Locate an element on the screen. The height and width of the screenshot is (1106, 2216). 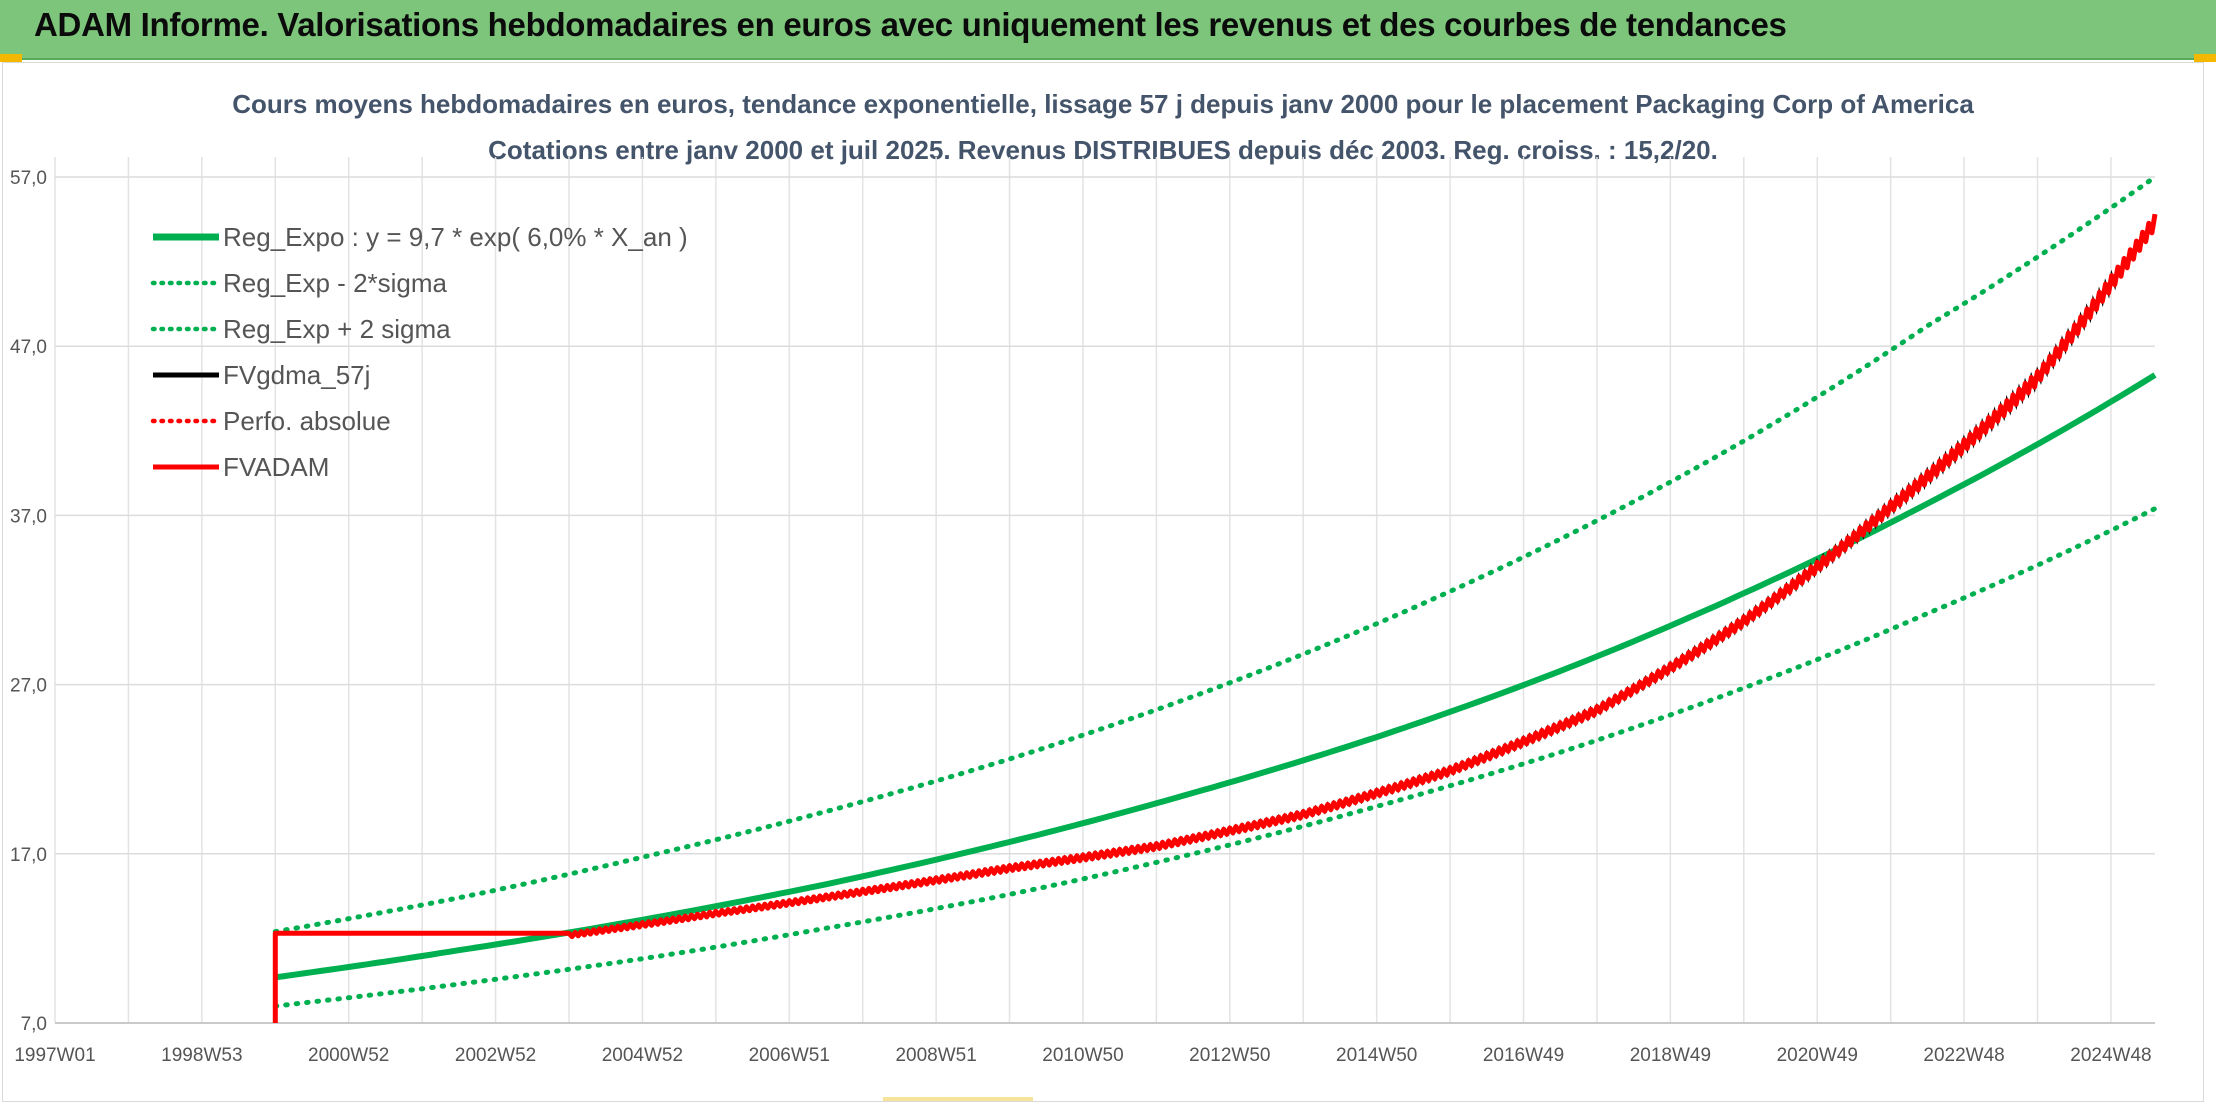
y-tick-label: 57,0 is located at coordinates (28, 178).